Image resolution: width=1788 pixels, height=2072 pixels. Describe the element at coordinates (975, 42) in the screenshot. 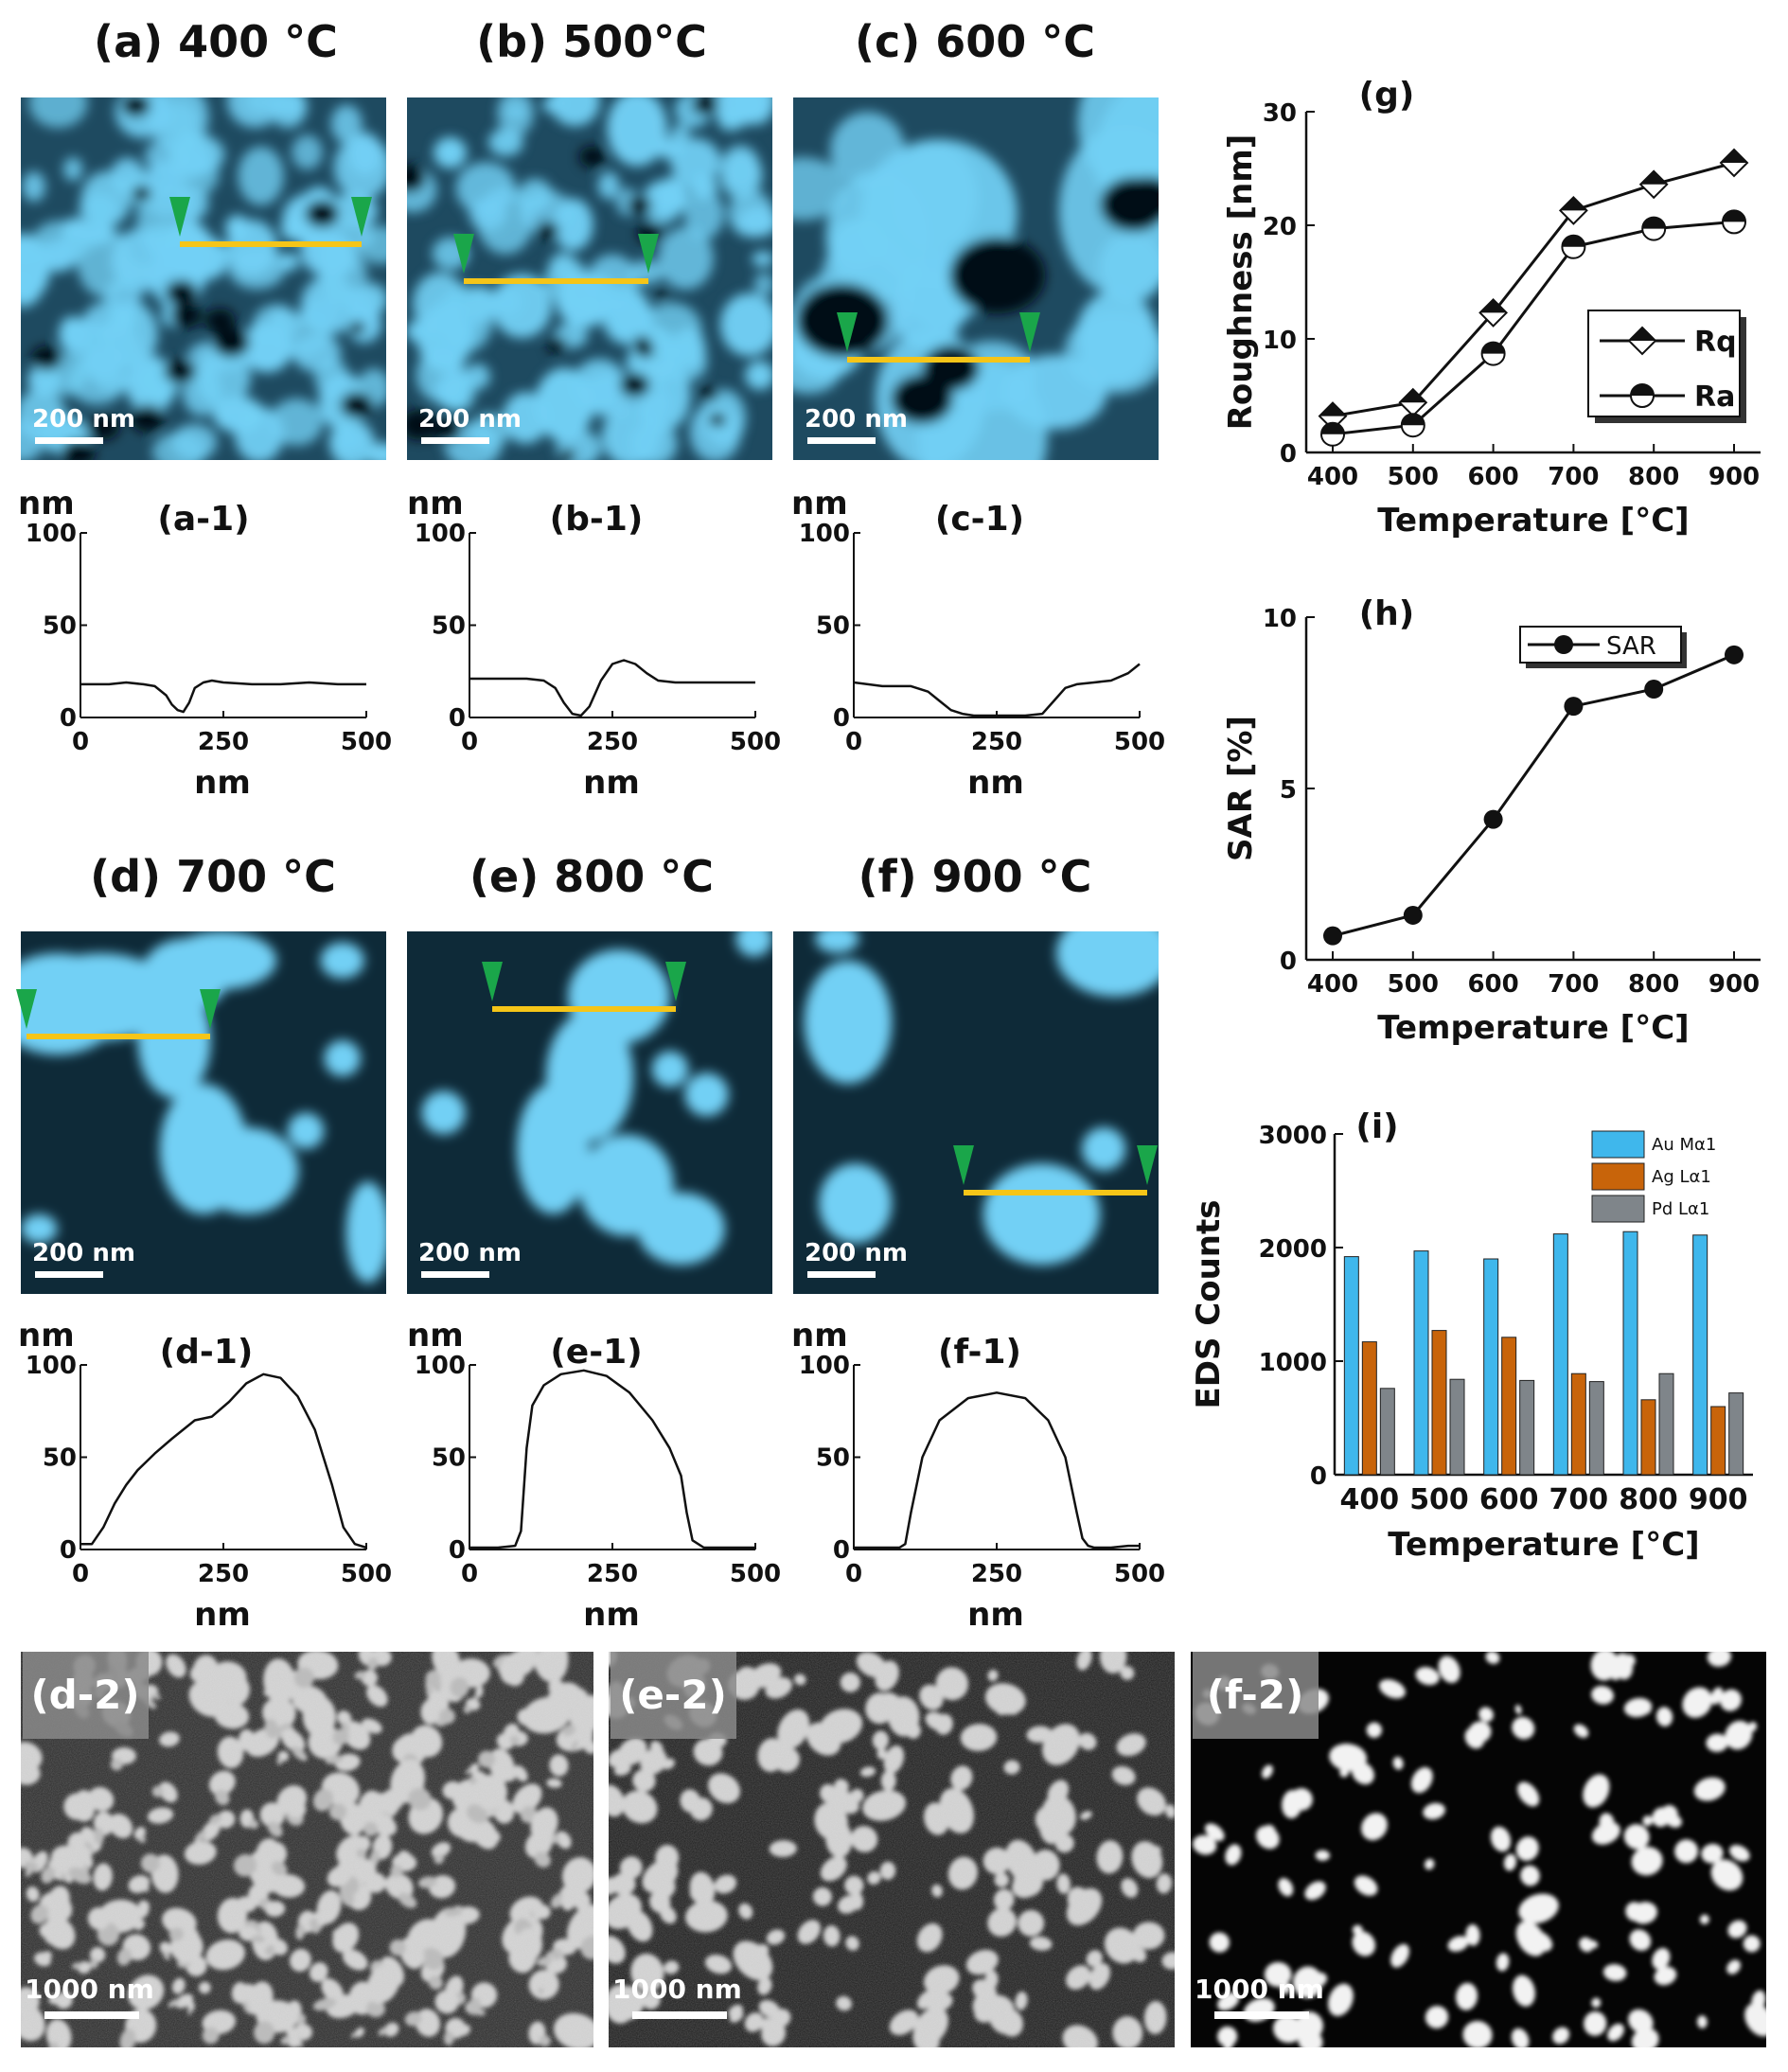

I see `afm-title-c: (c) 600 °C` at that location.